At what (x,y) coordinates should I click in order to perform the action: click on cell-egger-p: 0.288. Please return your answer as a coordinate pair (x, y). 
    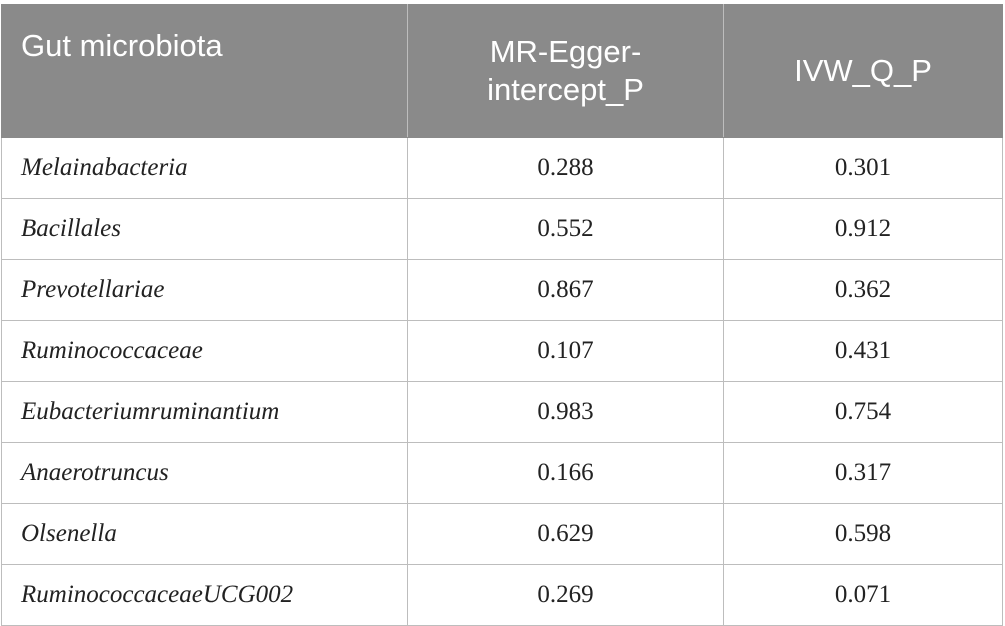
    Looking at the image, I should click on (565, 168).